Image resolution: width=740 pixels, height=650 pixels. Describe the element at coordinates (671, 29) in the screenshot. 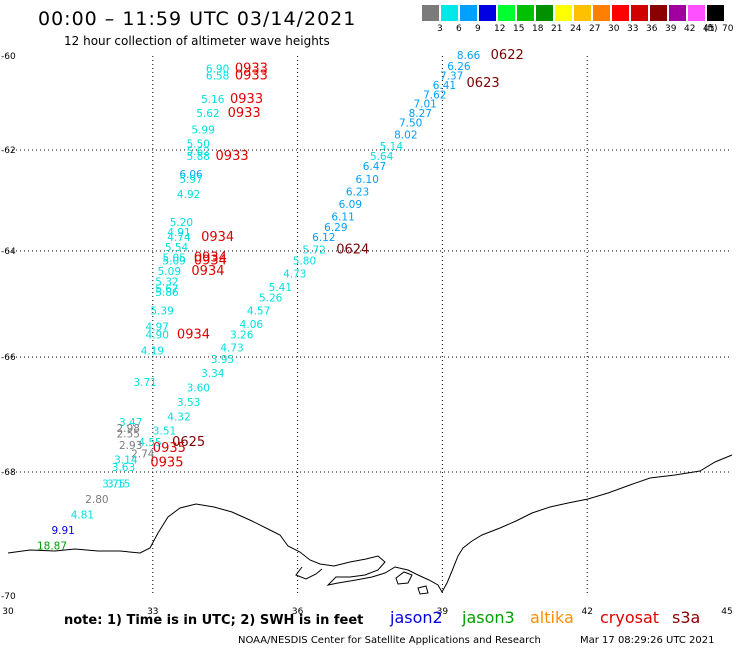

I see `scale-label-39: 39` at that location.